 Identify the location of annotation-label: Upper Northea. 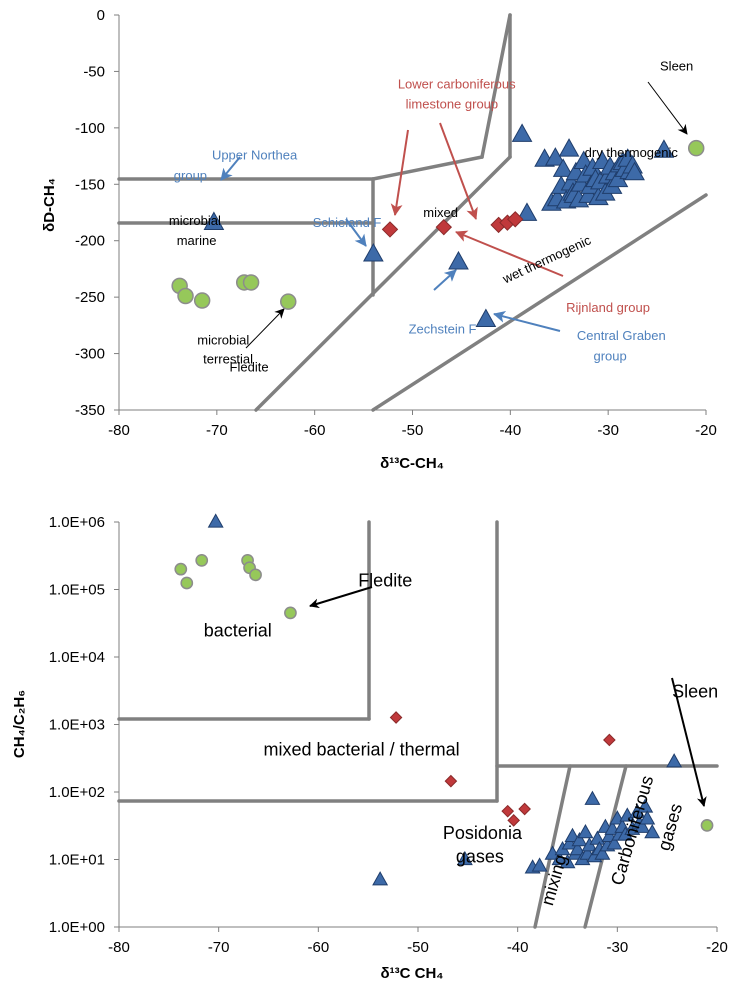
(255, 154).